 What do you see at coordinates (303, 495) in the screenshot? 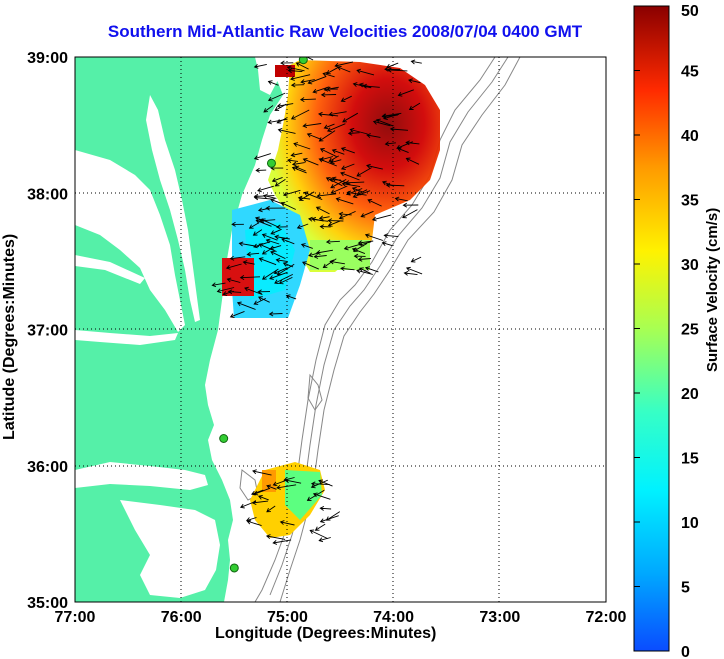
I see `velocity-patch-hatteras-green` at bounding box center [303, 495].